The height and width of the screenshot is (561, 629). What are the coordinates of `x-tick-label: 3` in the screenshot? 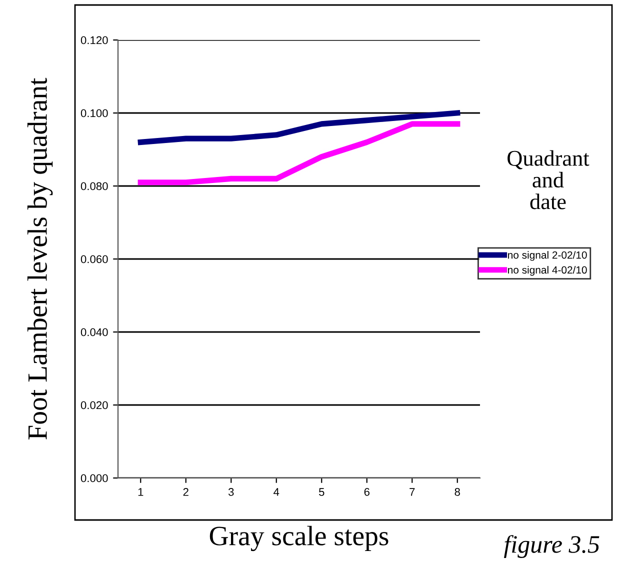 It's located at (231, 492).